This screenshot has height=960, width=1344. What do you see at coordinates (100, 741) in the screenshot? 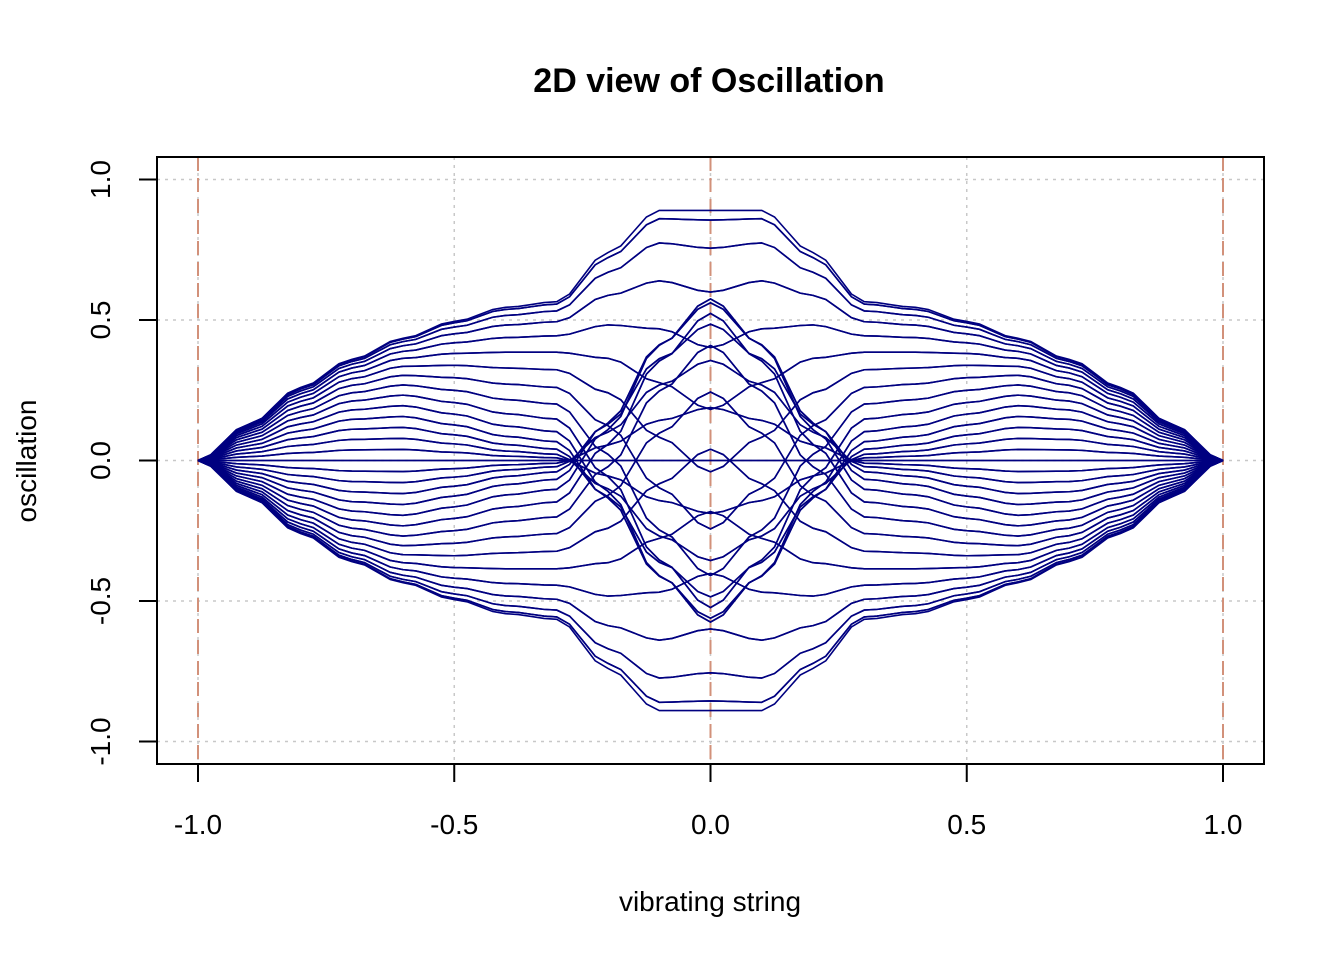
I see `y-tick-label-0: -1.0` at bounding box center [100, 741].